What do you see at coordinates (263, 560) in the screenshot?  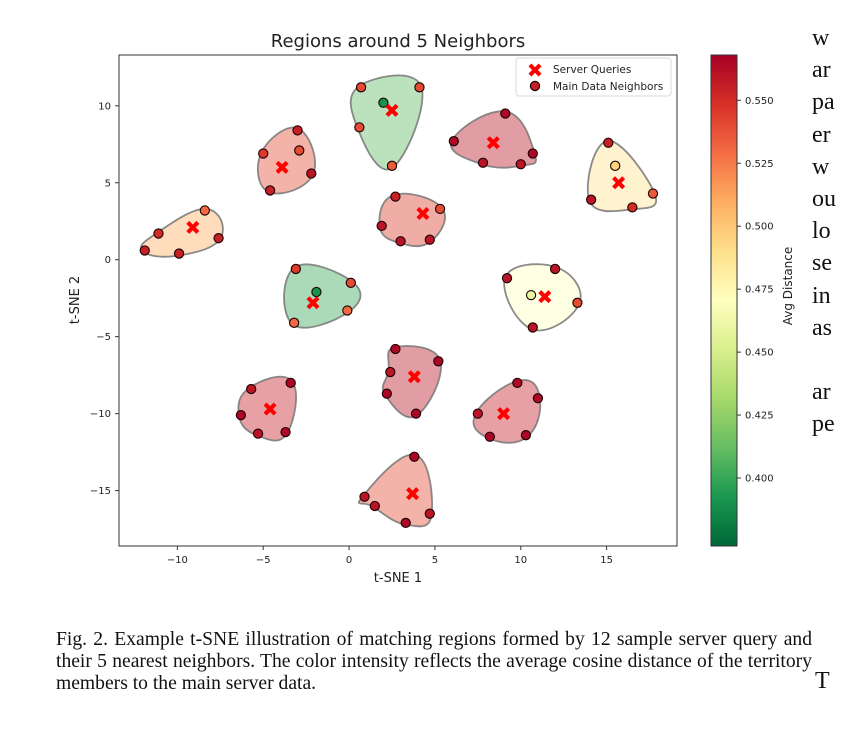 I see `x-tick-label: −5` at bounding box center [263, 560].